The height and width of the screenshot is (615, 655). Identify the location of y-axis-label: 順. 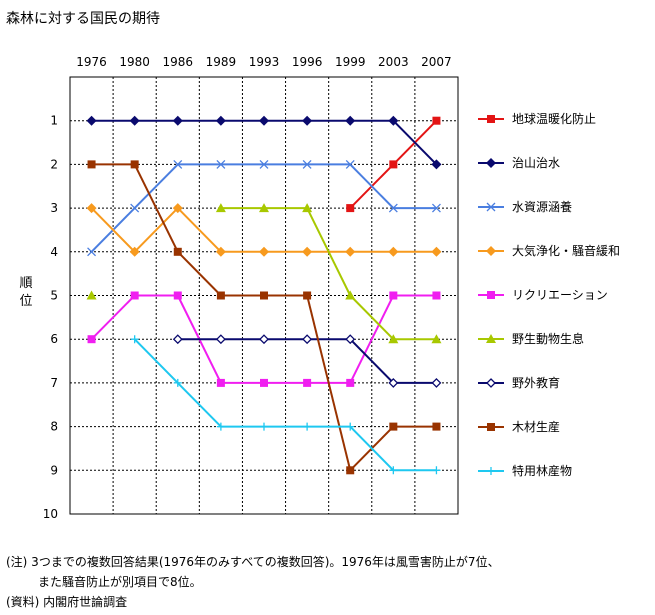
(25, 283).